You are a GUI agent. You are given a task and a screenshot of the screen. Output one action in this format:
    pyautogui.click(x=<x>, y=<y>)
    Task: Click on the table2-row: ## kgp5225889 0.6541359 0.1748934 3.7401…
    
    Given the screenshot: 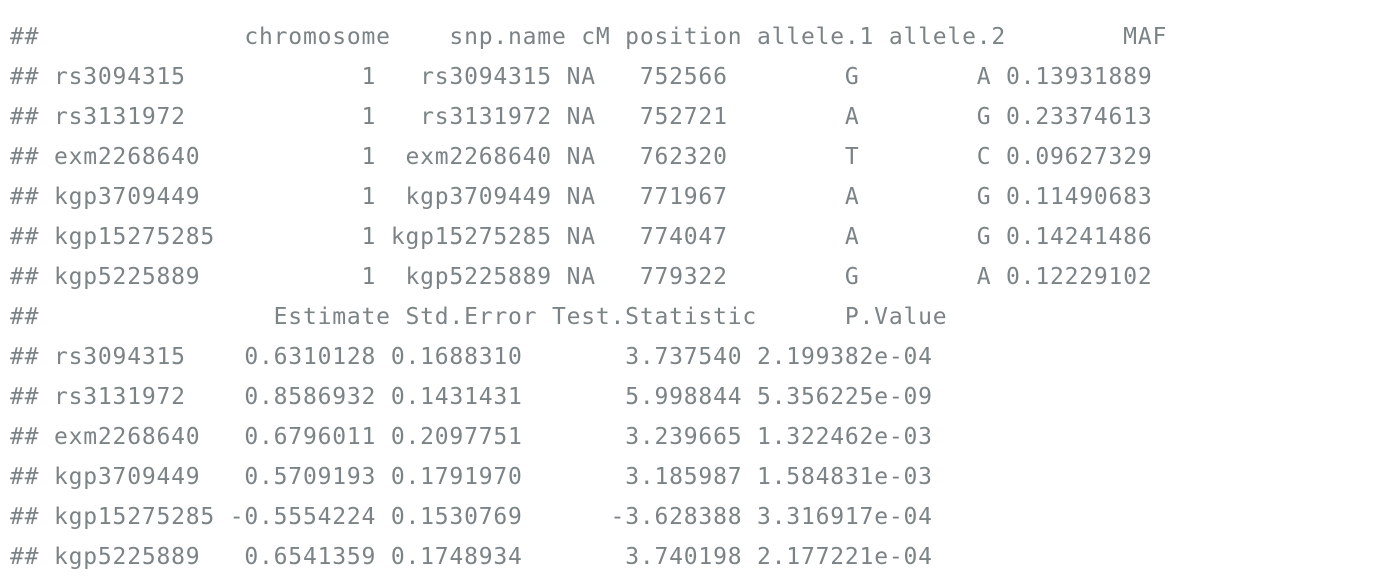 What is the action you would take?
    pyautogui.click(x=690, y=557)
    